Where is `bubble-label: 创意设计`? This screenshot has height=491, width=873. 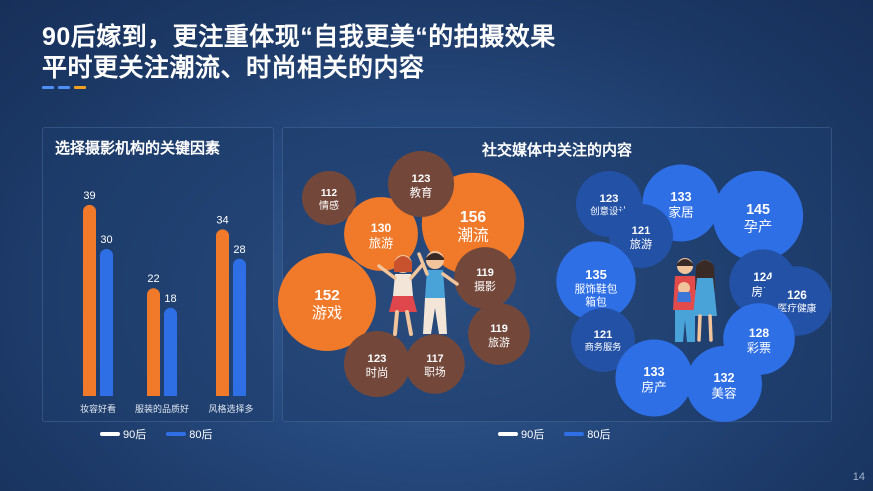
bubble-label: 创意设计 is located at coordinates (609, 210).